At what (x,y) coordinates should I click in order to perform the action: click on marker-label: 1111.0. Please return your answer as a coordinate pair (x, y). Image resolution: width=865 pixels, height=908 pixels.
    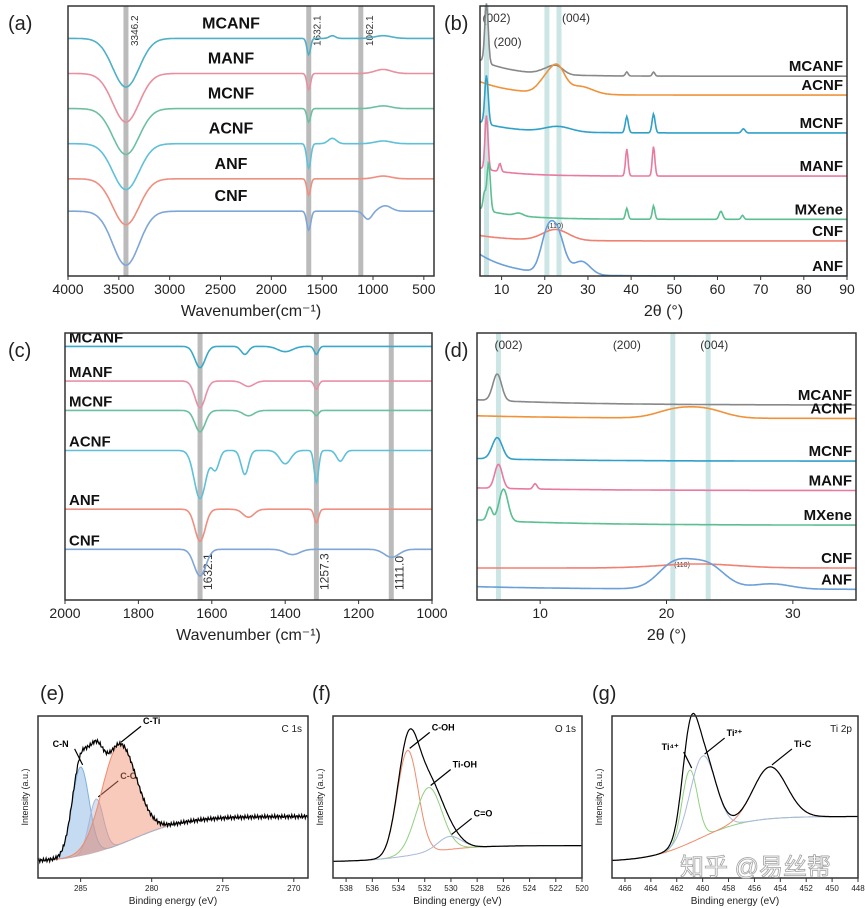
    Looking at the image, I should click on (399, 573).